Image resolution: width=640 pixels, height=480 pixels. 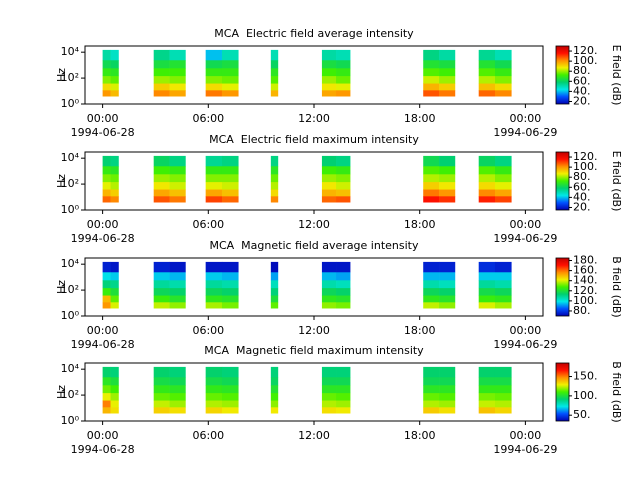 What do you see at coordinates (585, 376) in the screenshot?
I see `colorbar-tick-label: 150.` at bounding box center [585, 376].